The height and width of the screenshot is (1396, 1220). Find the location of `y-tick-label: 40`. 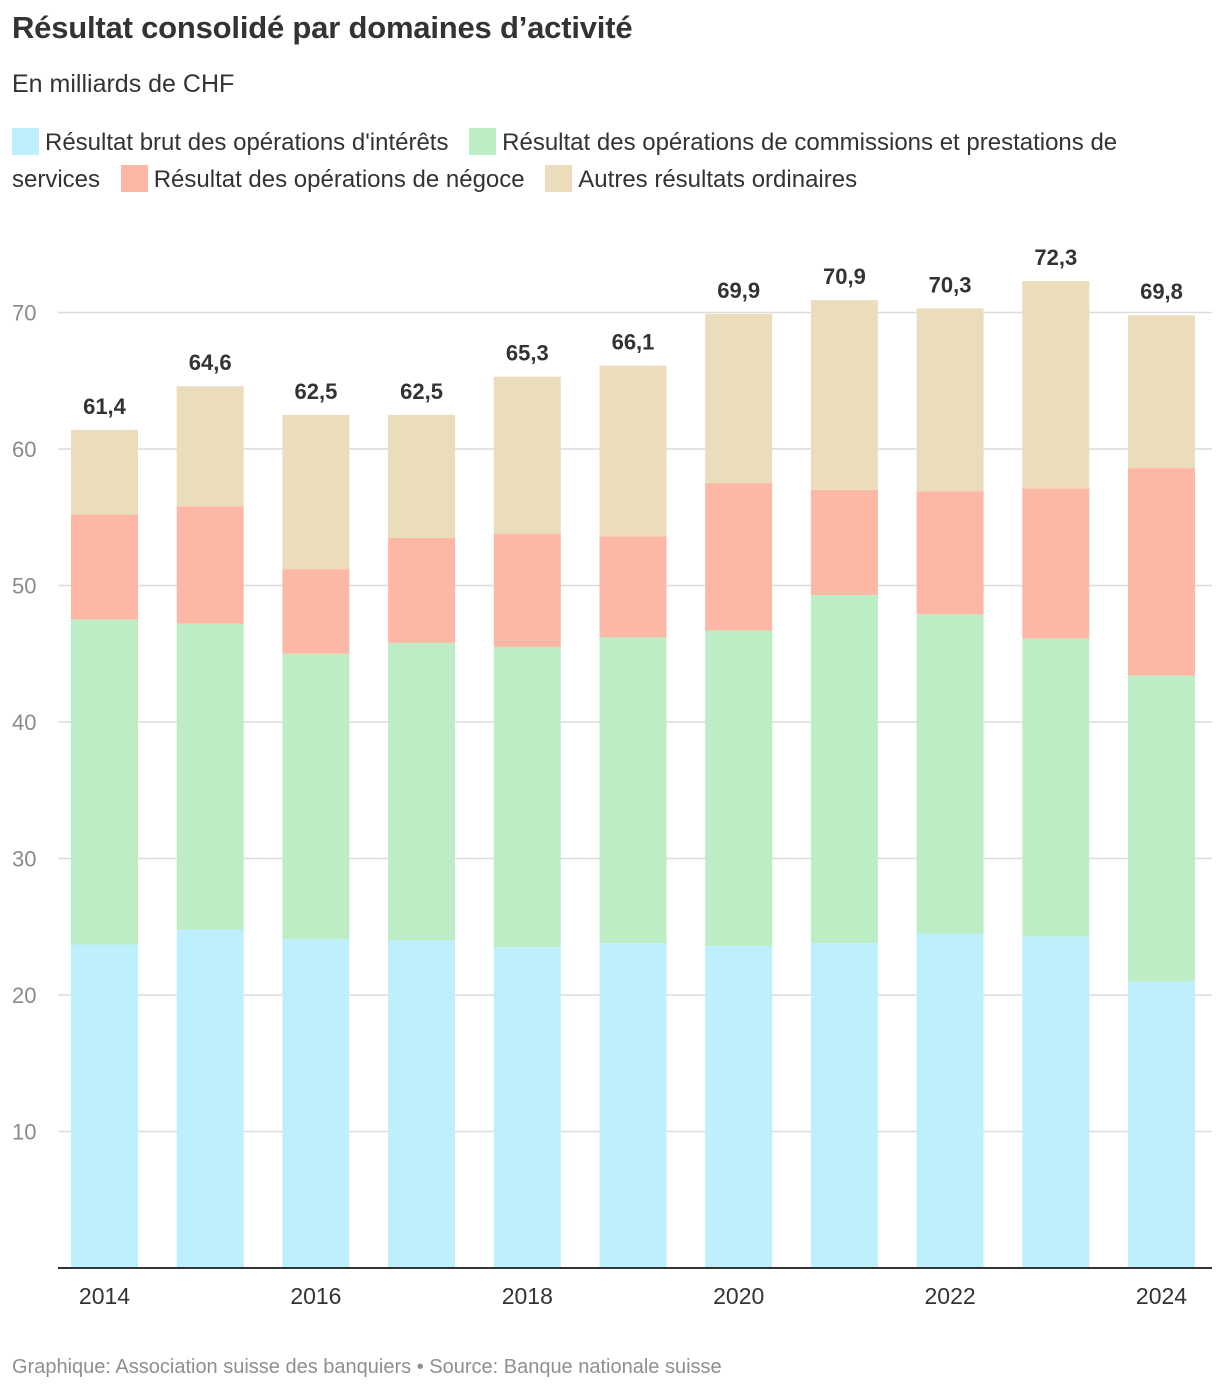

y-tick-label: 40 is located at coordinates (24, 722).